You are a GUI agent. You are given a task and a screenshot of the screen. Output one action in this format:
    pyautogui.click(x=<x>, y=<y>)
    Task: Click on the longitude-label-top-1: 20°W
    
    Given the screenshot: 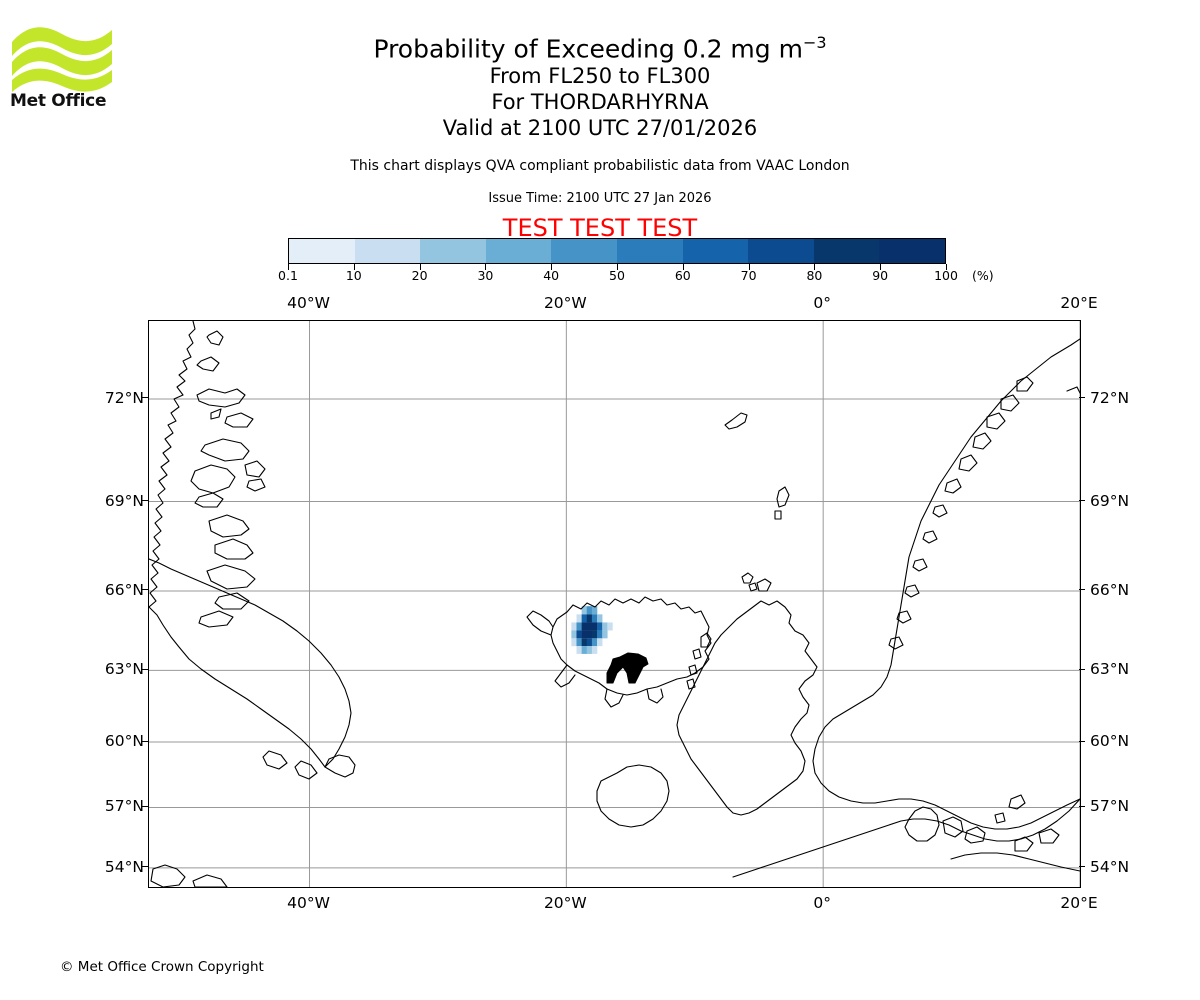 What is the action you would take?
    pyautogui.click(x=565, y=303)
    